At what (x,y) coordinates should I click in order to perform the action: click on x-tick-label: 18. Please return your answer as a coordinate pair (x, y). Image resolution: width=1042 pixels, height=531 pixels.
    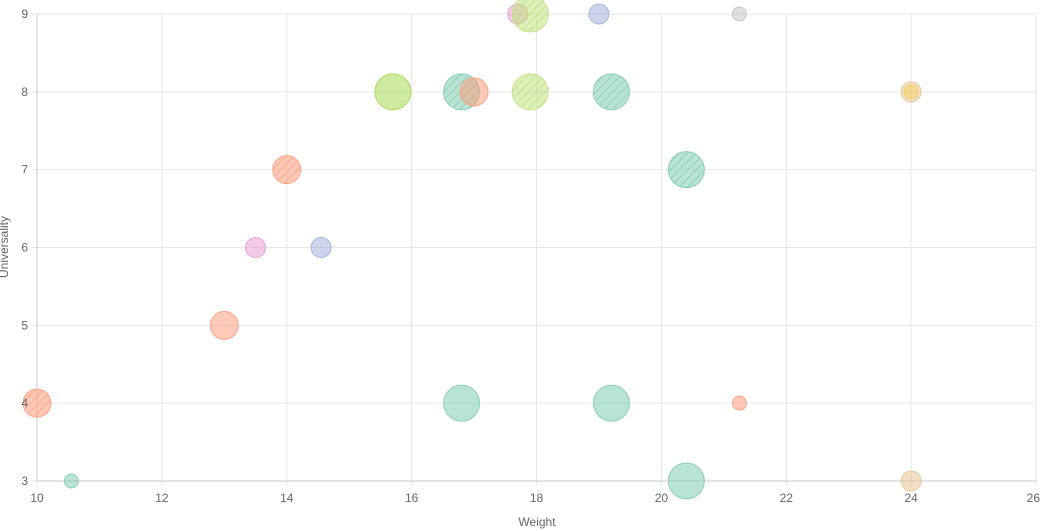
    Looking at the image, I should click on (537, 498).